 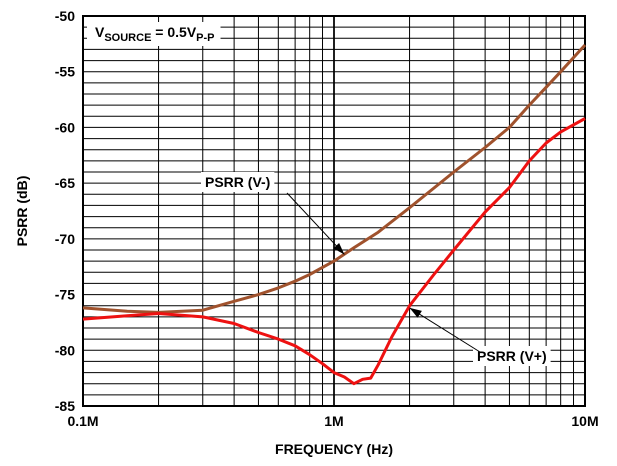 What do you see at coordinates (65, 295) in the screenshot?
I see `y-tick-label: -75` at bounding box center [65, 295].